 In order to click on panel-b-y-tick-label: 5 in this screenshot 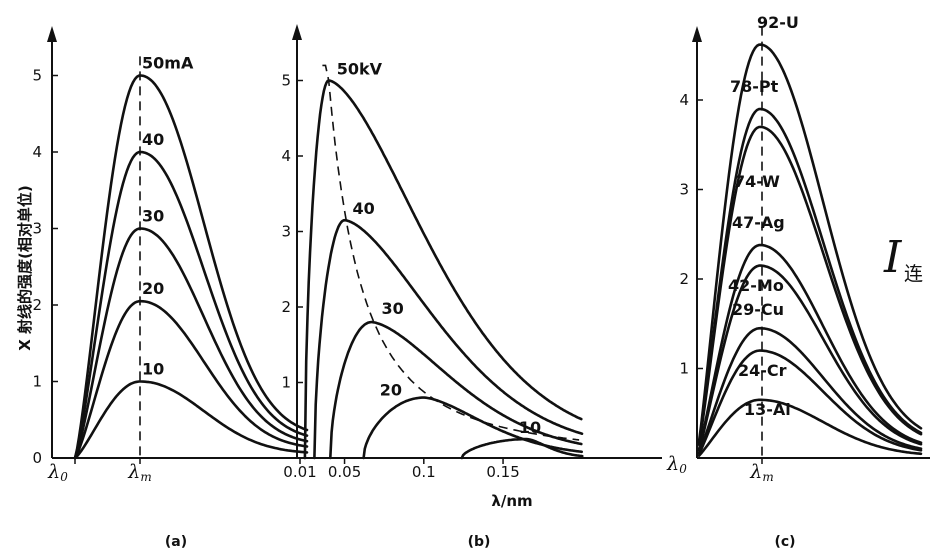, I will do `click(286, 81)`.